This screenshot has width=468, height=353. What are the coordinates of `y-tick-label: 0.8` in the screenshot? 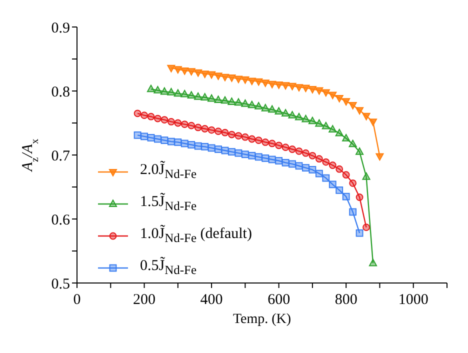 It's located at (60, 92).